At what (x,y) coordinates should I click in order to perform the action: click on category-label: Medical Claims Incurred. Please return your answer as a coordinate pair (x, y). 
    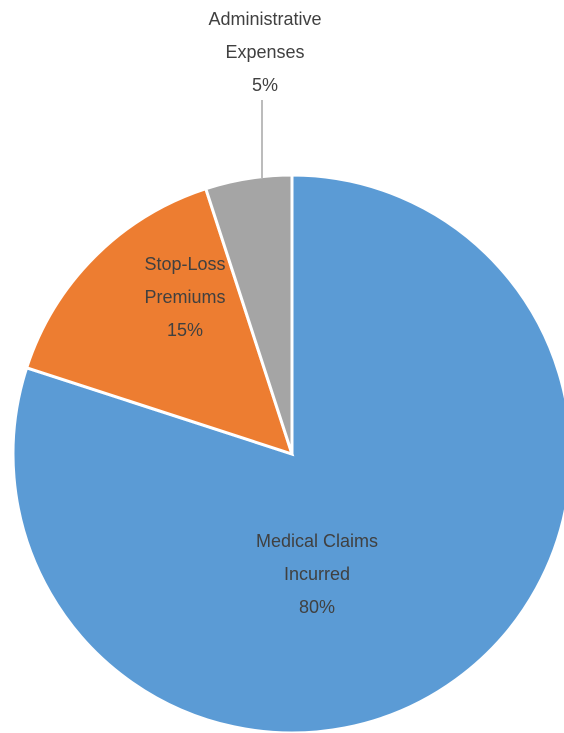
    Looking at the image, I should click on (317, 557).